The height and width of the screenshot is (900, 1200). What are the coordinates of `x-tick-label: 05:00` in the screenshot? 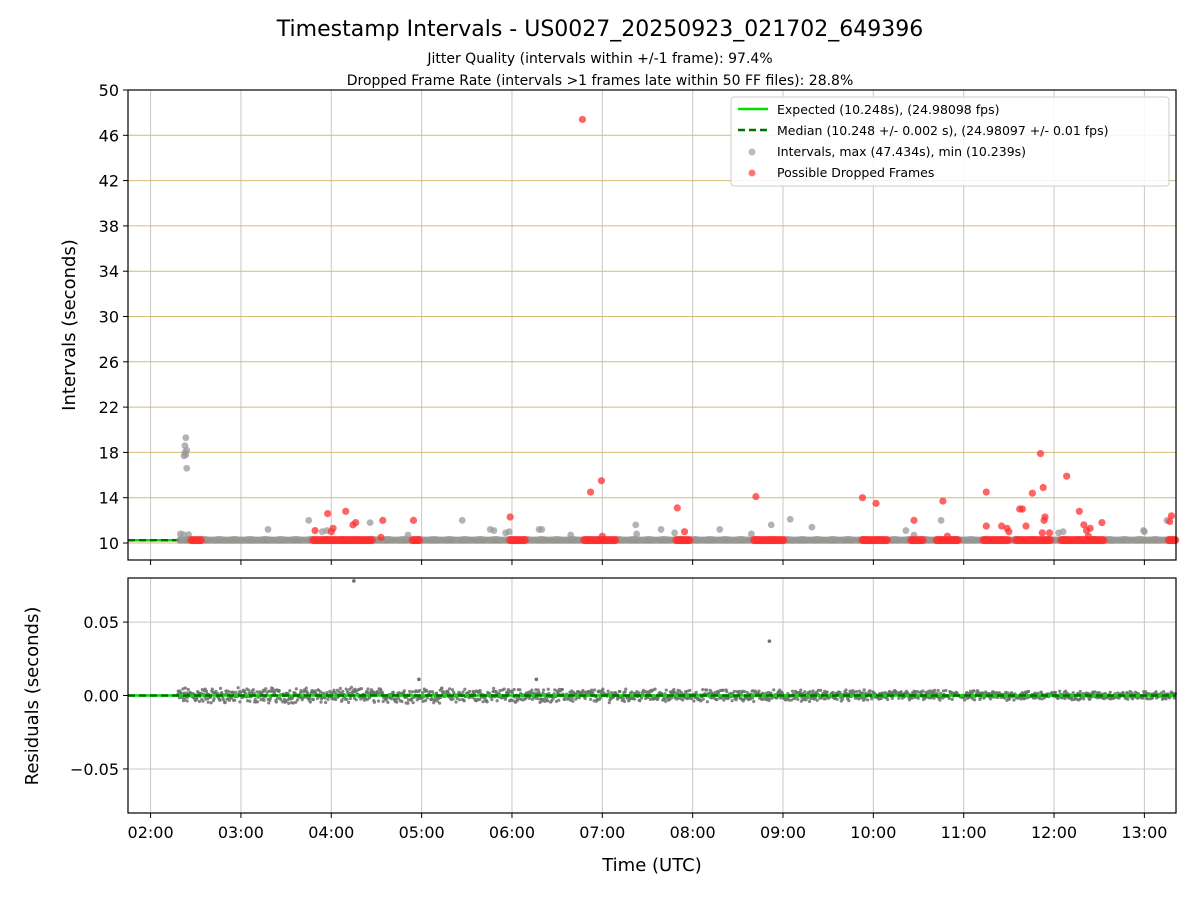 It's located at (422, 832).